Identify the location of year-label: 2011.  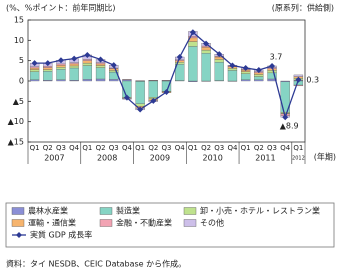
(265, 158).